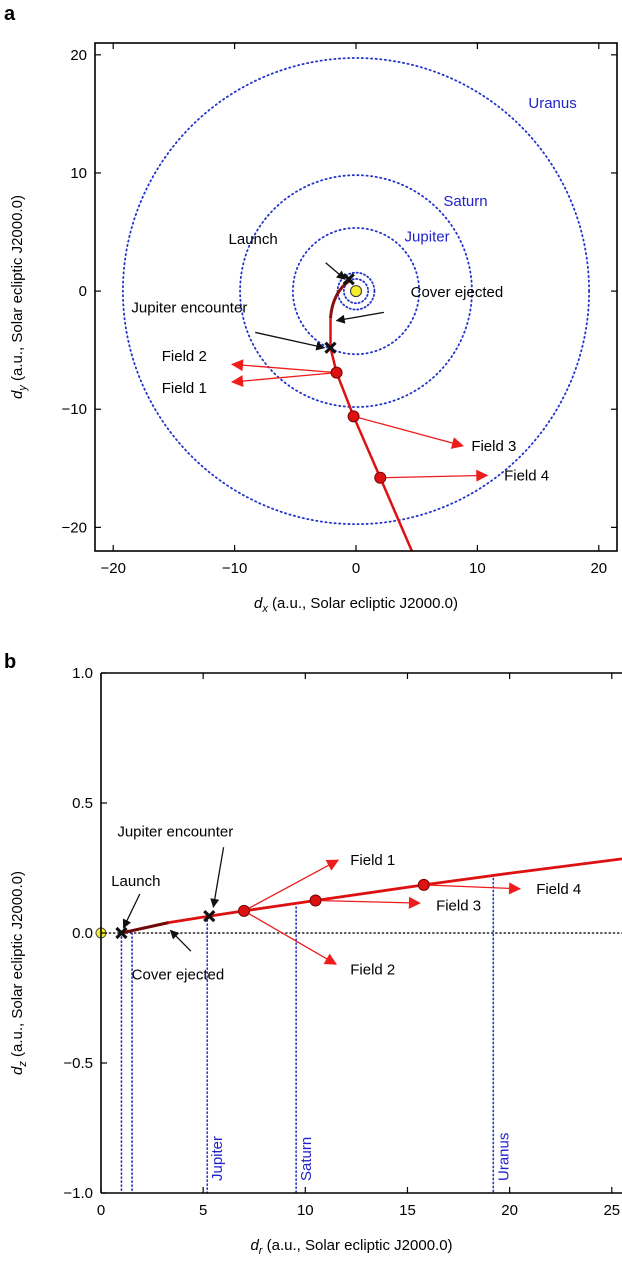  I want to click on y-axis-label: dy (a.u., Solar ecliptic J2000.0), so click(19, 297).